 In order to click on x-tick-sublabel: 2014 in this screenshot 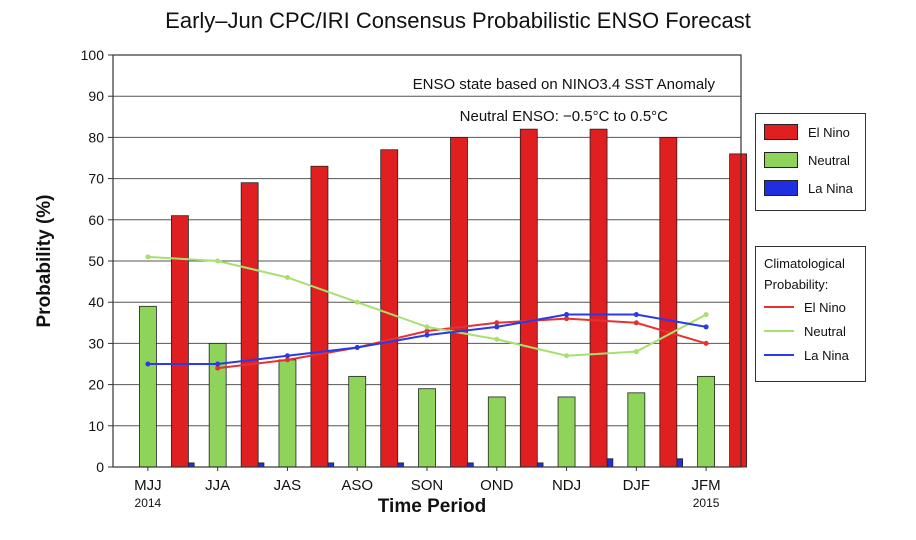, I will do `click(148, 503)`.